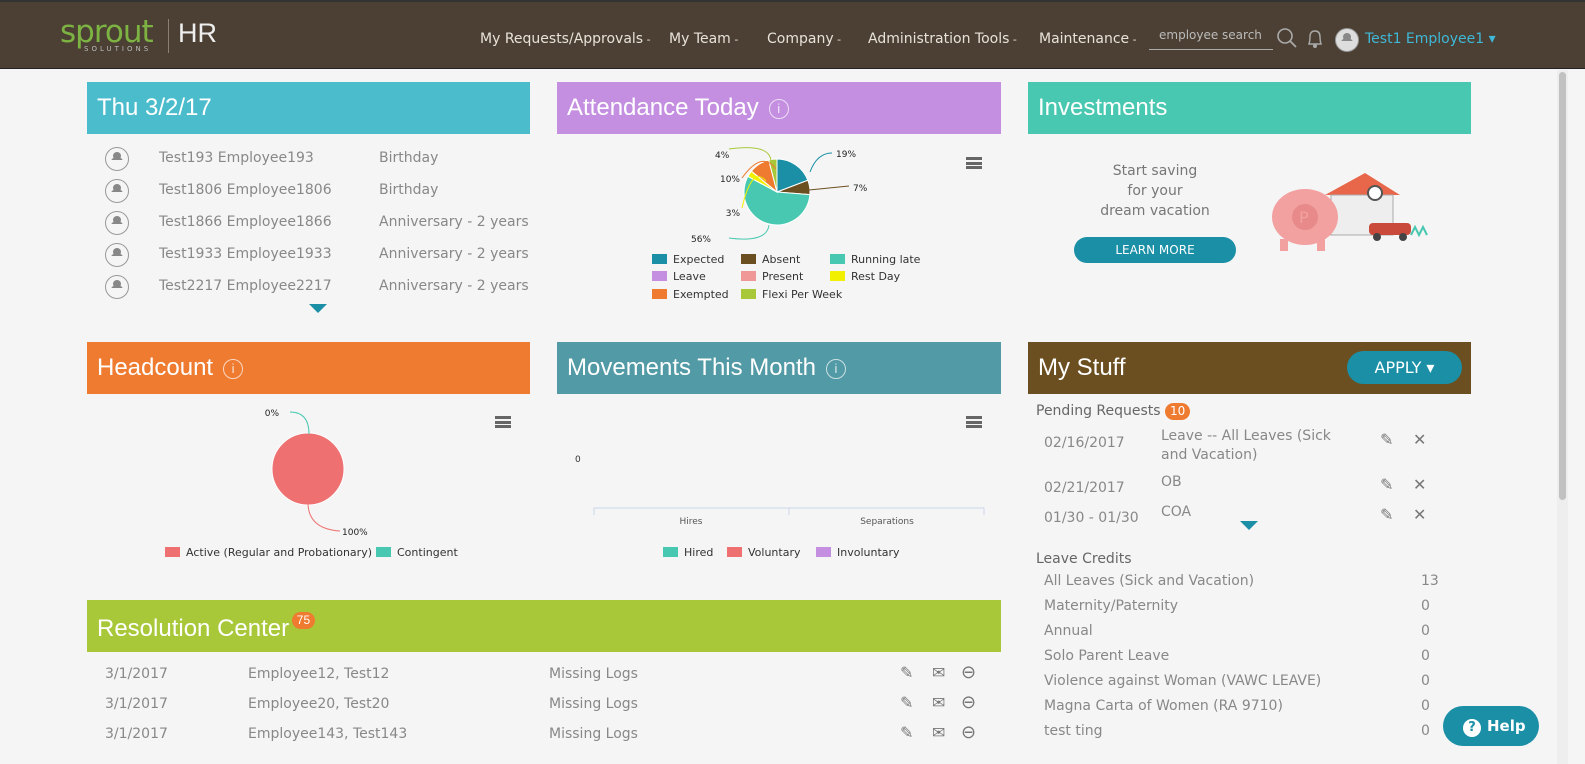  What do you see at coordinates (1155, 250) in the screenshot?
I see `learn-more-button: LEARN MORE` at bounding box center [1155, 250].